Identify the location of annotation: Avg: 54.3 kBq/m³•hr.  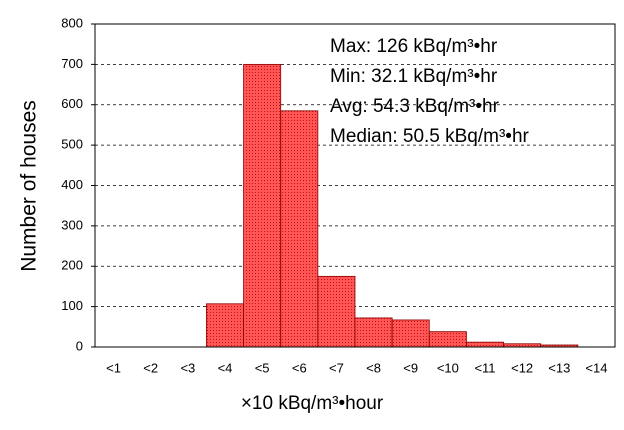
(415, 106).